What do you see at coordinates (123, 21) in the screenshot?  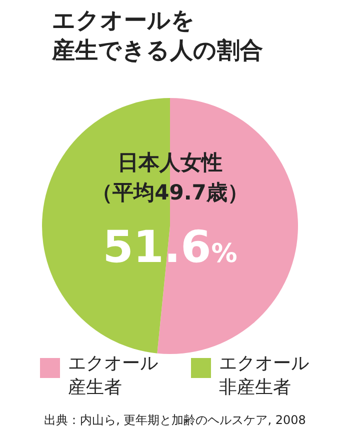 I see `chart-title: エクオールを` at bounding box center [123, 21].